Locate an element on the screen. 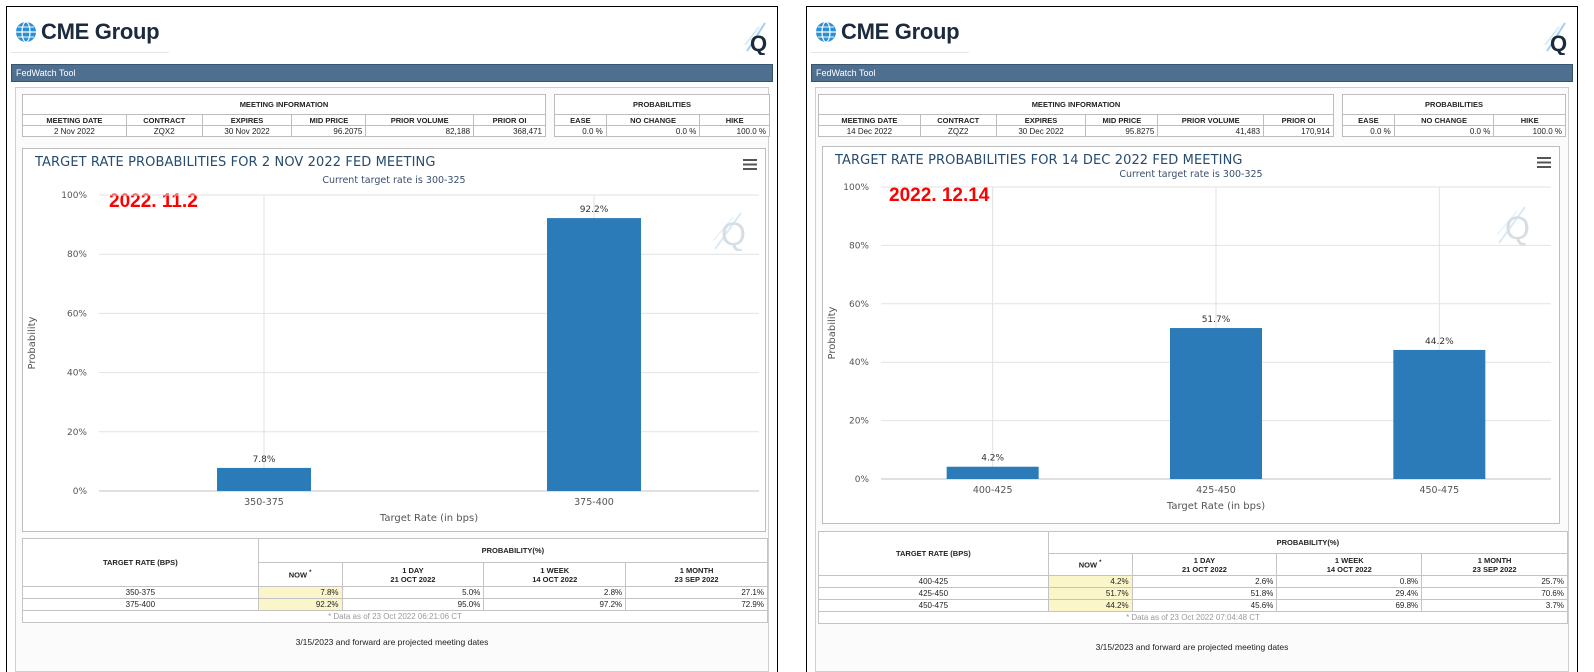 This screenshot has width=1594, height=672. x-tick-label: 450-475 is located at coordinates (1439, 490).